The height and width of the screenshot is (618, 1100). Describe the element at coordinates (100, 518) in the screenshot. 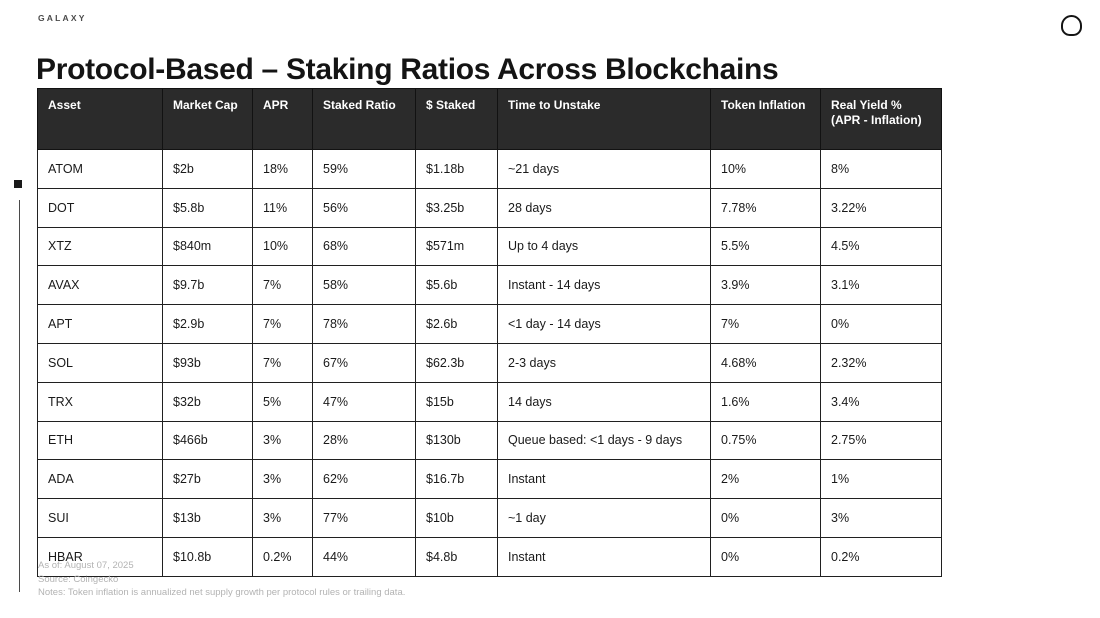

I see `asset-cell: SUI` at that location.